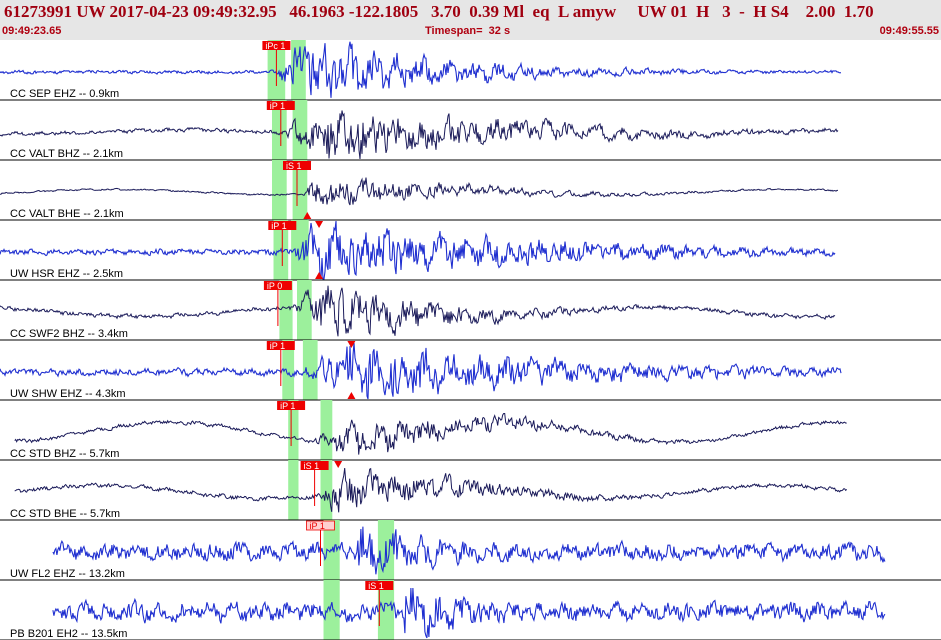 The image size is (941, 640). Describe the element at coordinates (68, 394) in the screenshot. I see `trace-label: UW SHW EHZ -- 4.3km` at that location.